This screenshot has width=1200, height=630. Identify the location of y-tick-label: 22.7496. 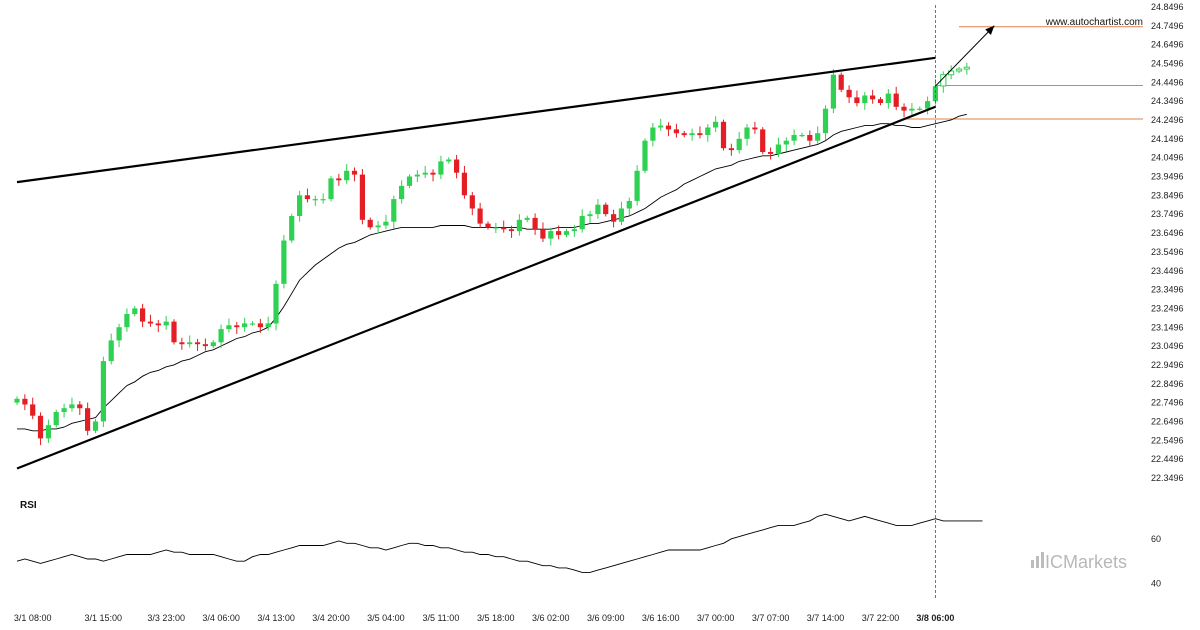
(1167, 403).